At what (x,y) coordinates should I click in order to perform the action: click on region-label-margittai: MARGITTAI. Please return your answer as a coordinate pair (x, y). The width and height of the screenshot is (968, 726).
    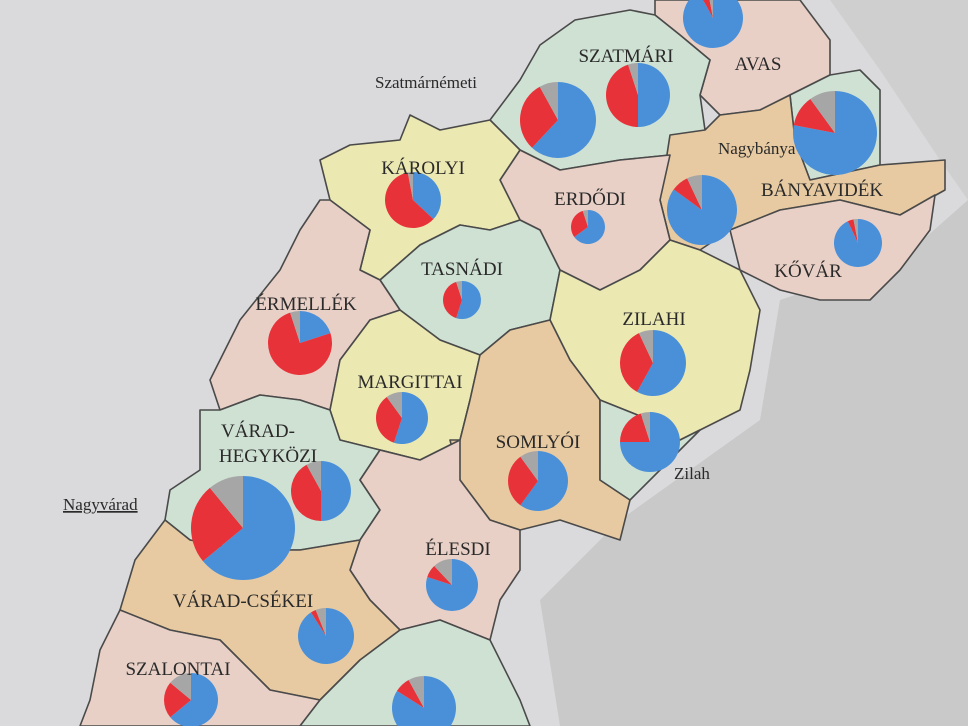
    Looking at the image, I should click on (409, 382).